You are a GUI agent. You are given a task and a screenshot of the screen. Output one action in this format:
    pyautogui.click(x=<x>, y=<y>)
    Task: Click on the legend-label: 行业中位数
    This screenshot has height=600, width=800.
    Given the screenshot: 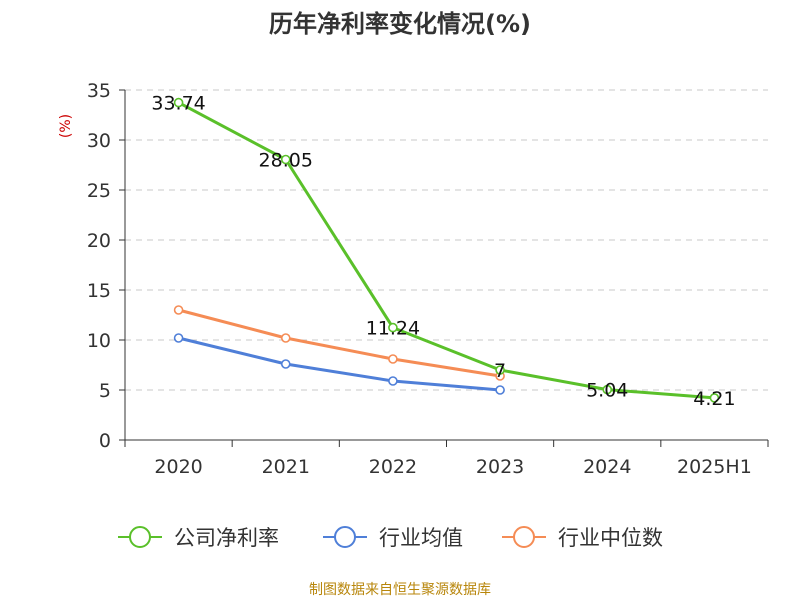 What is the action you would take?
    pyautogui.click(x=610, y=538)
    